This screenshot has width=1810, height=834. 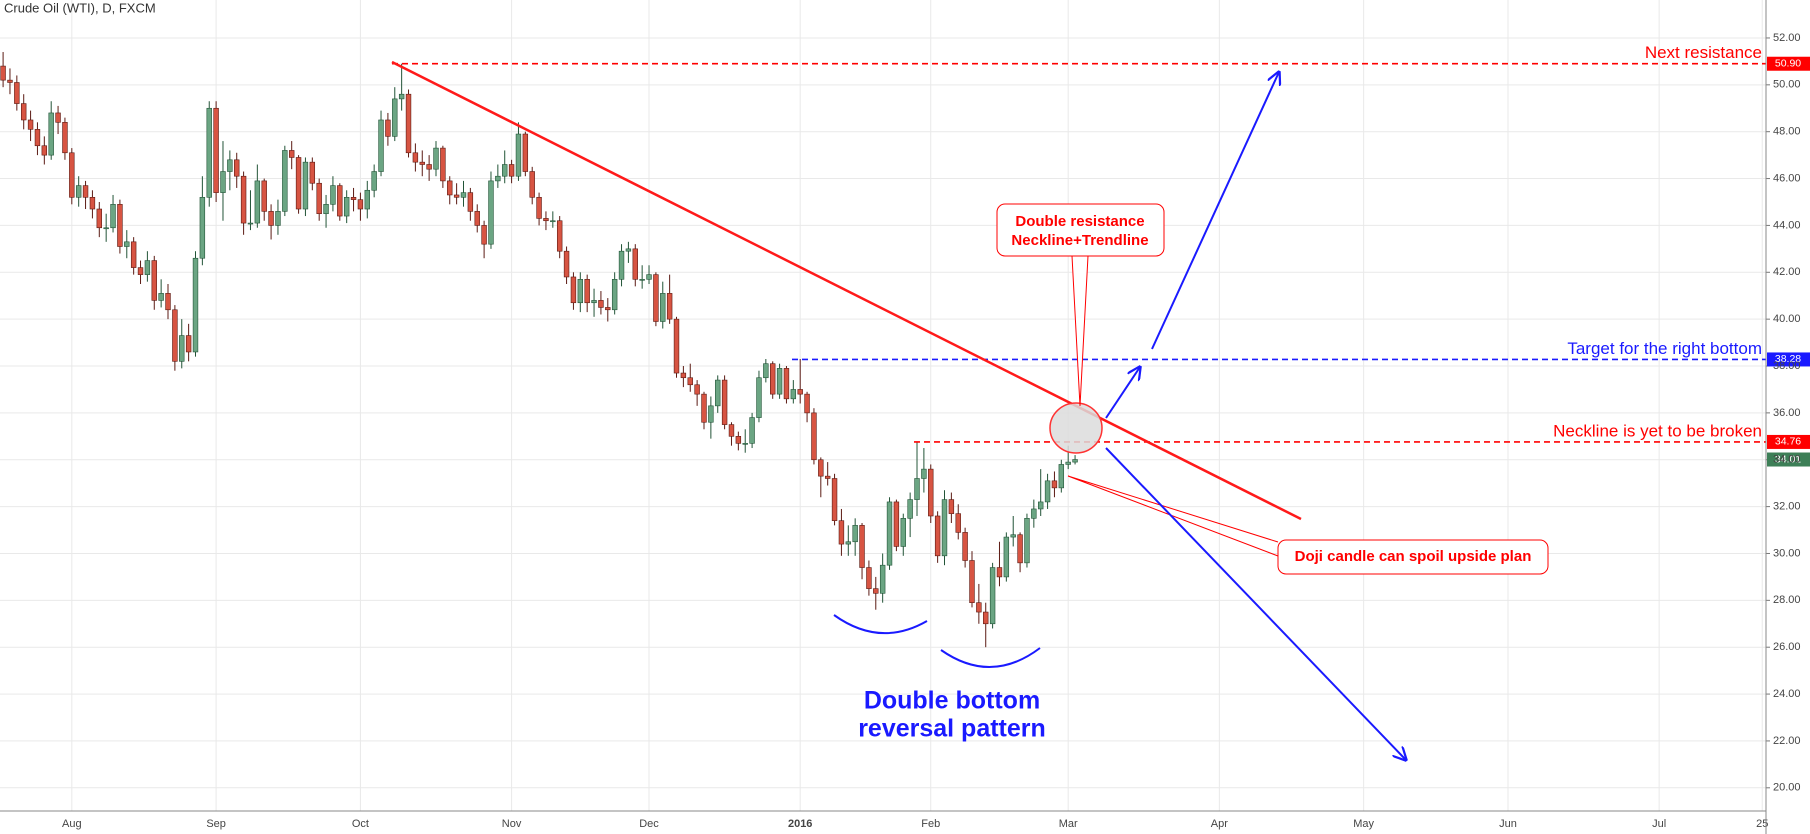 I want to click on y-tick-label: 24.00, so click(x=1787, y=694).